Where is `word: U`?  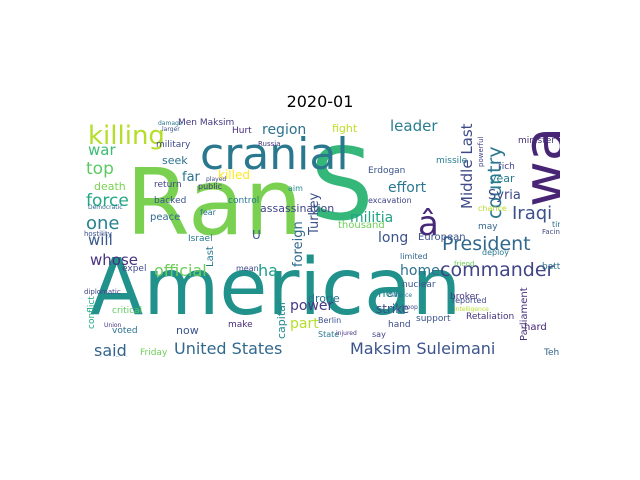
word: U is located at coordinates (256, 235).